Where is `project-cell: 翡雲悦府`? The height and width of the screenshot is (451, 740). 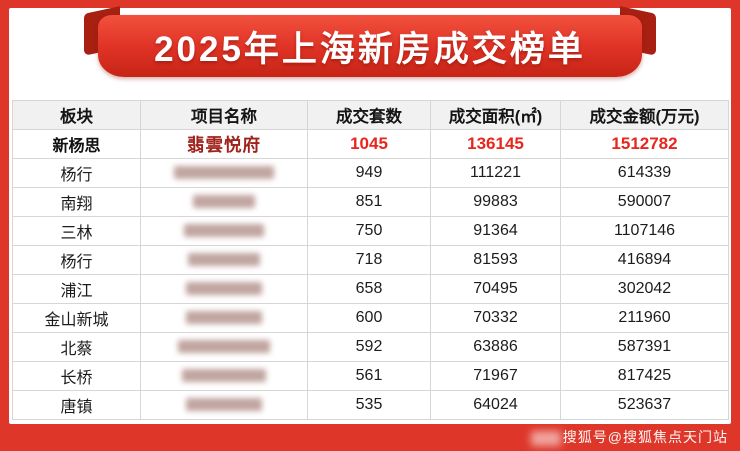
project-cell: 翡雲悦府 is located at coordinates (224, 144).